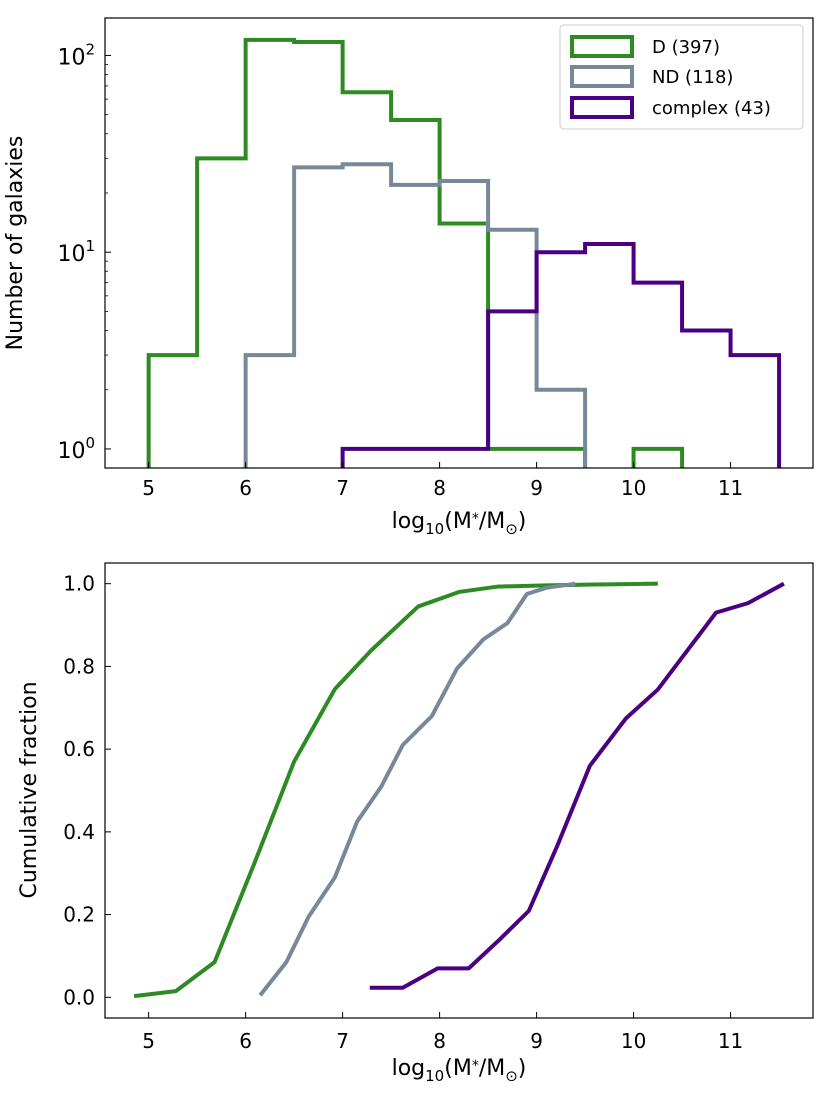  Describe the element at coordinates (459, 1070) in the screenshot. I see `cumulative-x-axis-label: log10(M*/M⊙)` at that location.